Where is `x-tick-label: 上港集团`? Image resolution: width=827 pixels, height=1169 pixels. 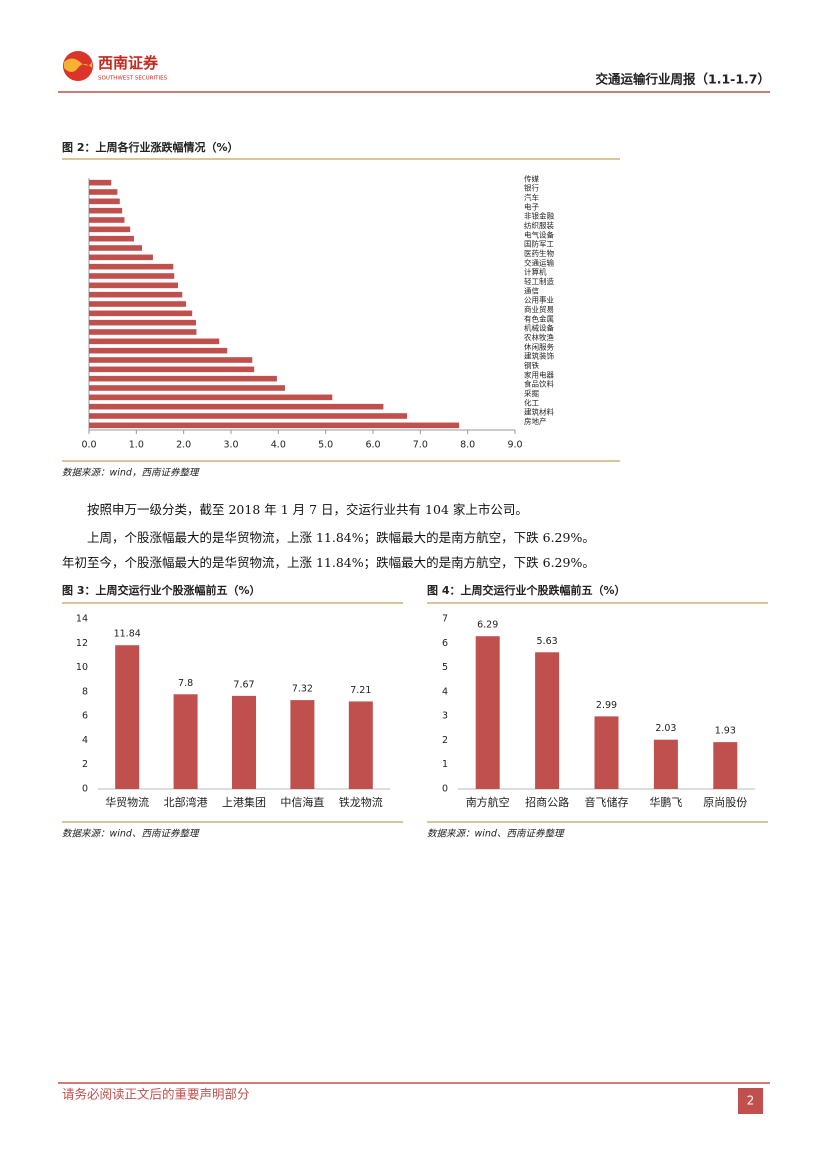 x-tick-label: 上港集团 is located at coordinates (244, 802).